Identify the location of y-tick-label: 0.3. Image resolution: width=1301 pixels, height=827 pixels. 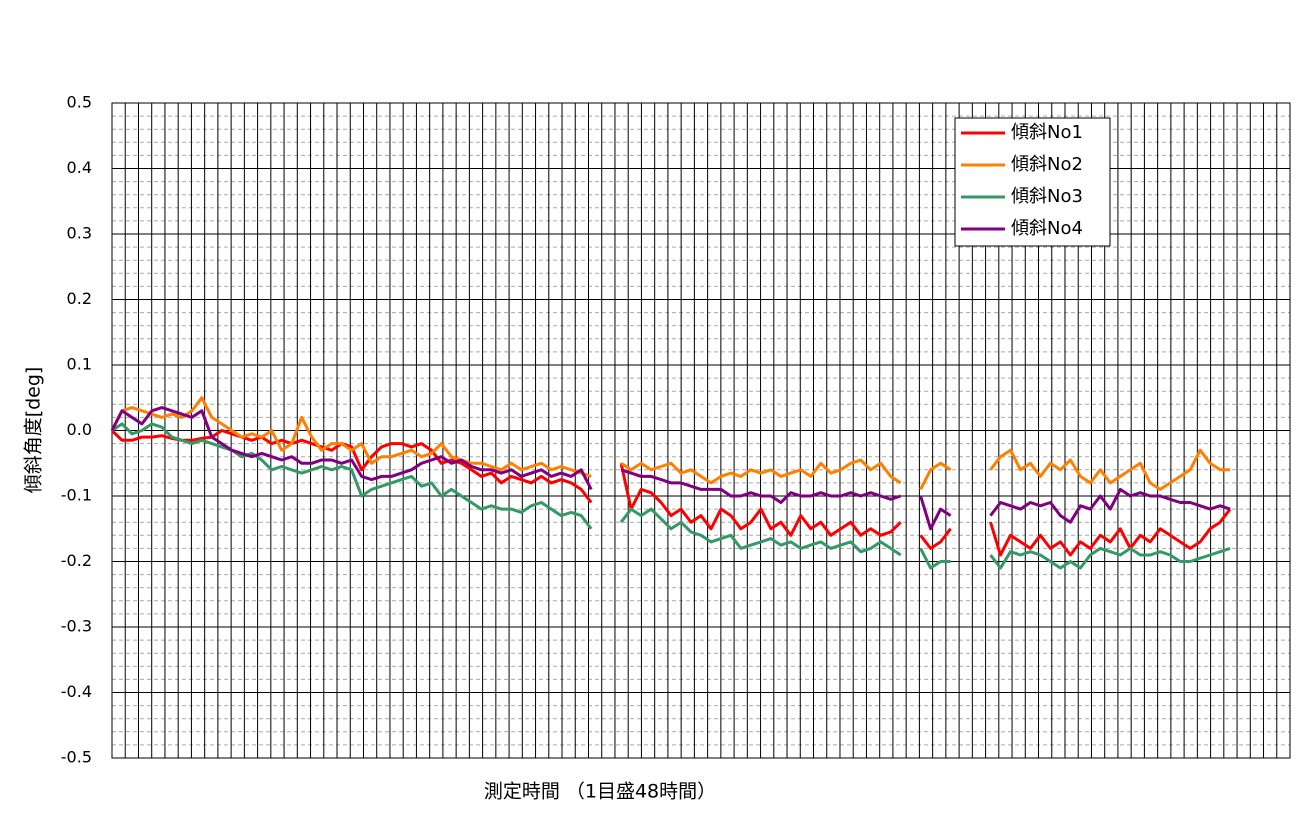
(79, 233).